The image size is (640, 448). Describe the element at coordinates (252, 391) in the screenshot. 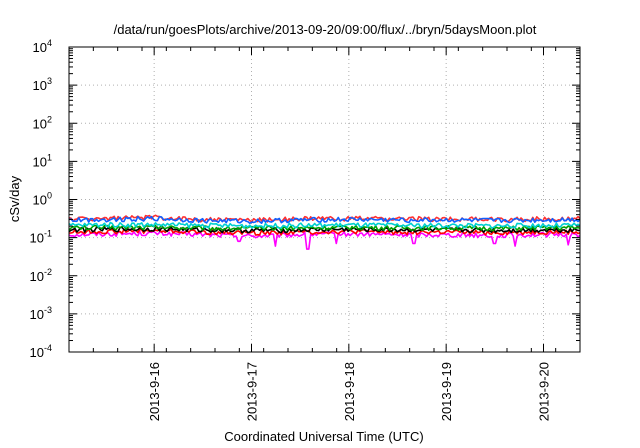

I see `x-tick-label: 2013-9-17` at that location.